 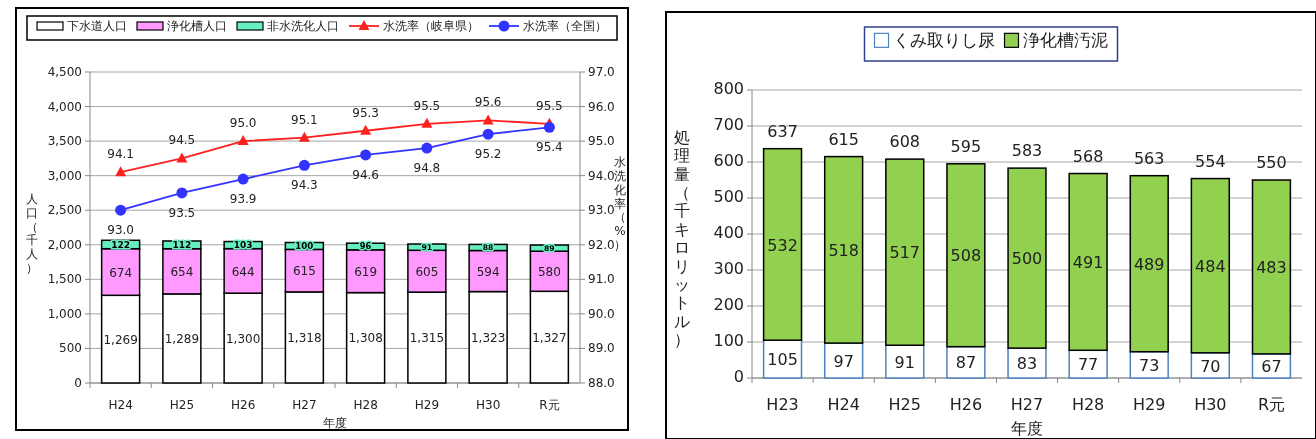 I want to click on data-label: 73, so click(x=1149, y=366).